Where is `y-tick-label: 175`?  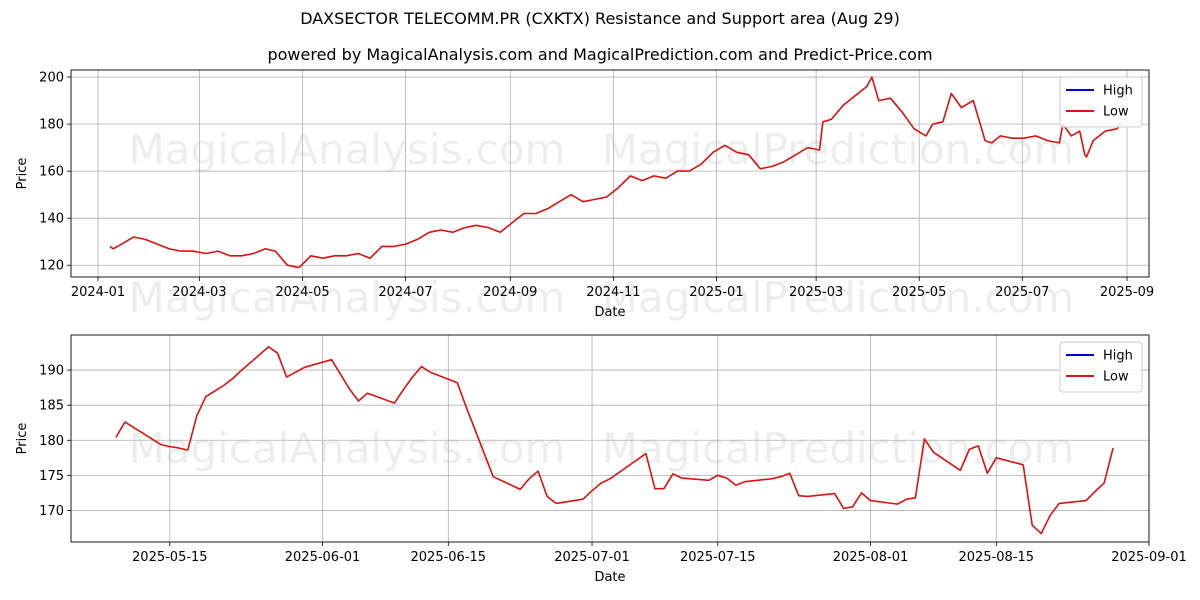 y-tick-label: 175 is located at coordinates (51, 476).